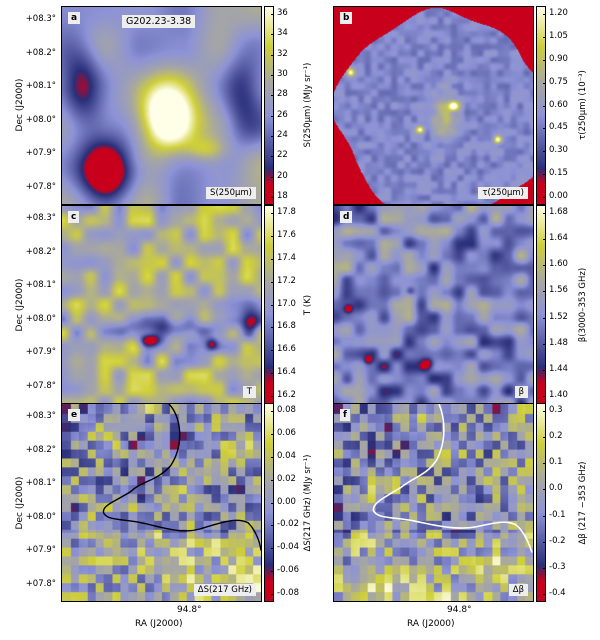  Describe the element at coordinates (40, 583) in the screenshot. I see `ytick-row3: +07.8°` at that location.